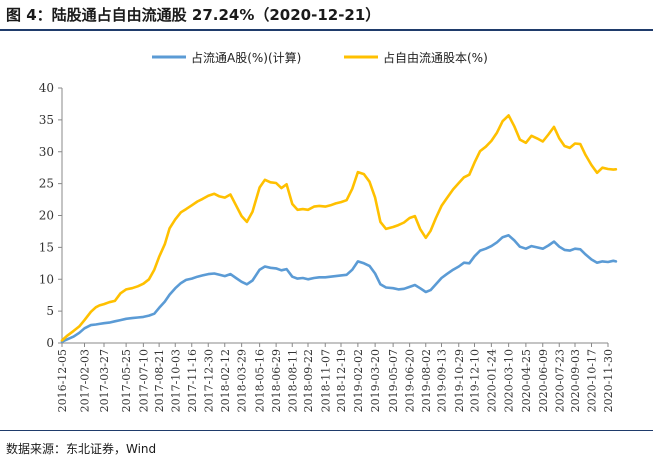 Image resolution: width=653 pixels, height=472 pixels. I want to click on x-tick-label: 2018-02-12, so click(225, 380).